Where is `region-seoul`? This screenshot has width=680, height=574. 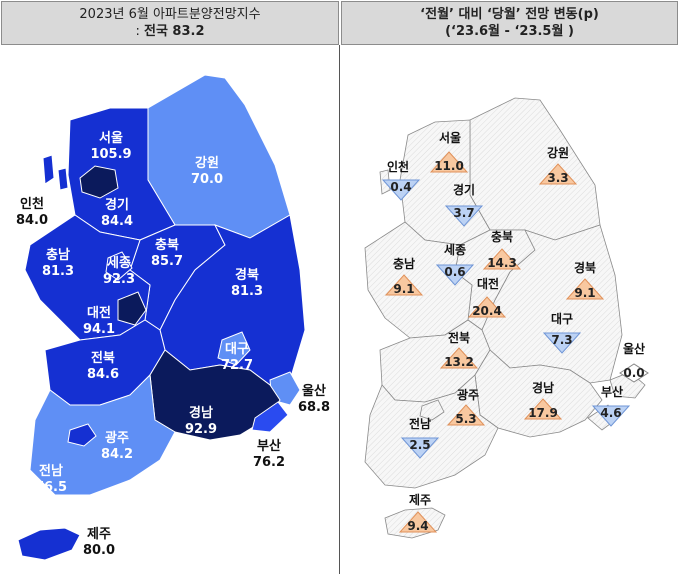 region-seoul is located at coordinates (99, 182).